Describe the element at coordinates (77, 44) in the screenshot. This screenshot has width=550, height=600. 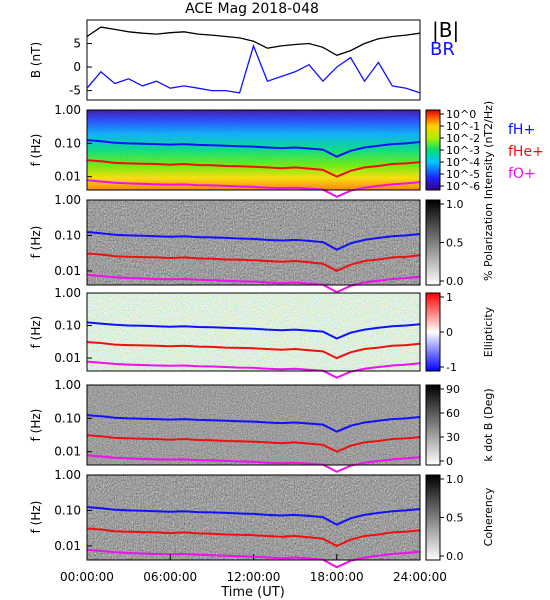
I see `y-tick-label: 5` at that location.